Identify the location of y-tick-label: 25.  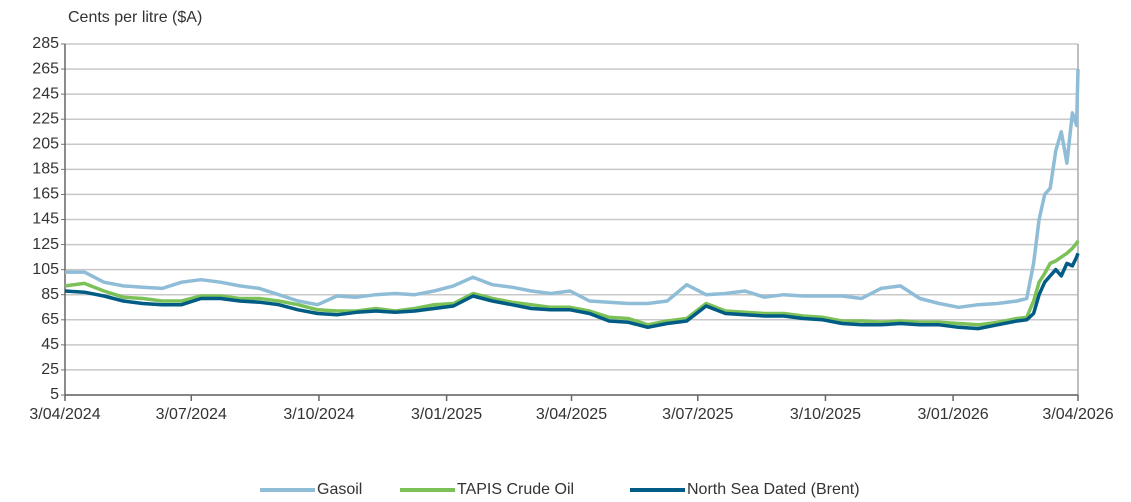
(50, 369).